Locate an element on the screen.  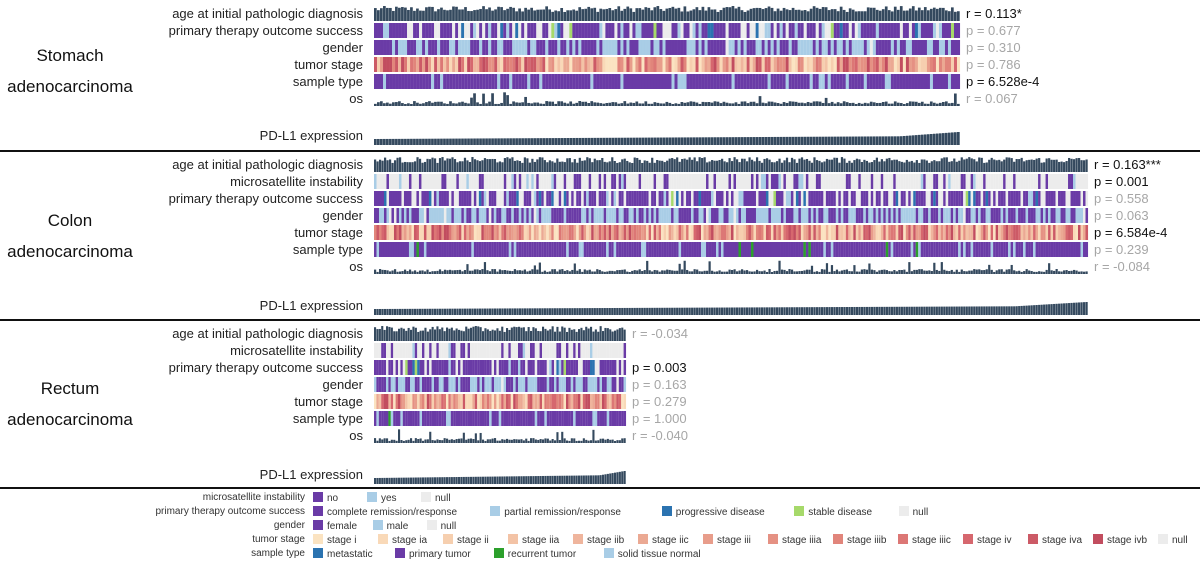
legend-item: stage iia is located at coordinates (533, 540).